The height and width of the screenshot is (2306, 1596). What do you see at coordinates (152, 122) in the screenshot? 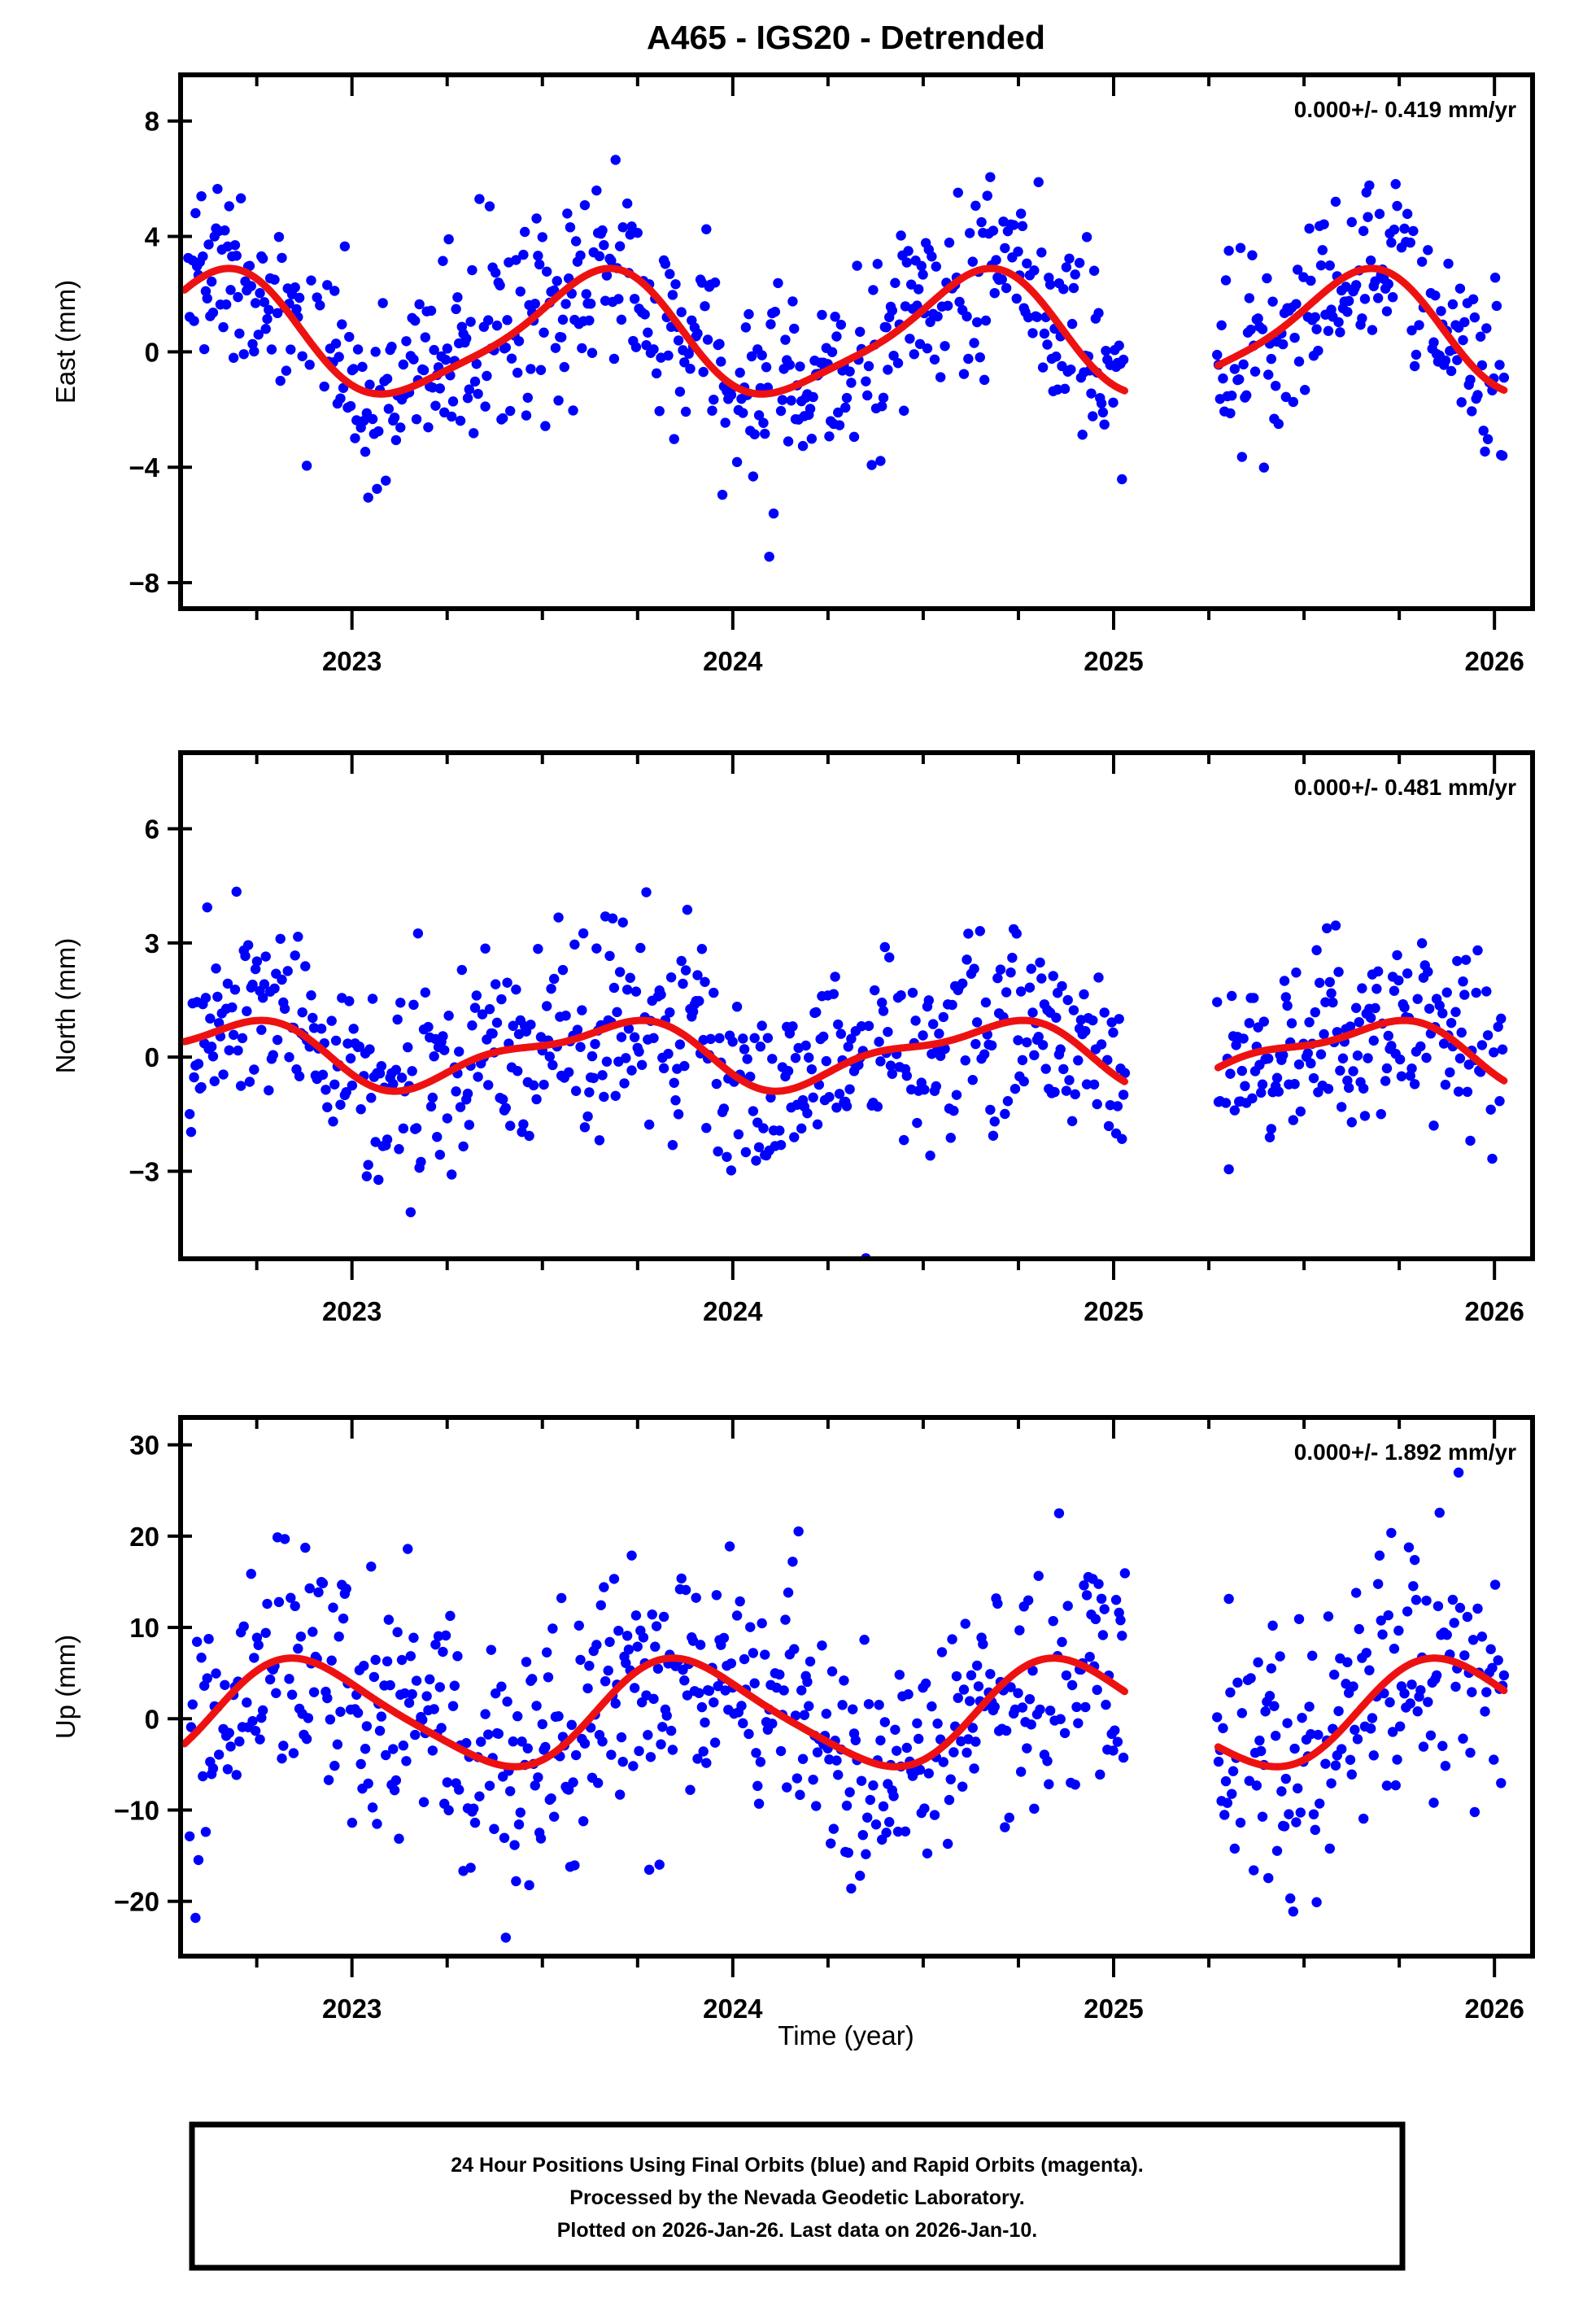
I see `y-tick-label-east: 8` at bounding box center [152, 122].